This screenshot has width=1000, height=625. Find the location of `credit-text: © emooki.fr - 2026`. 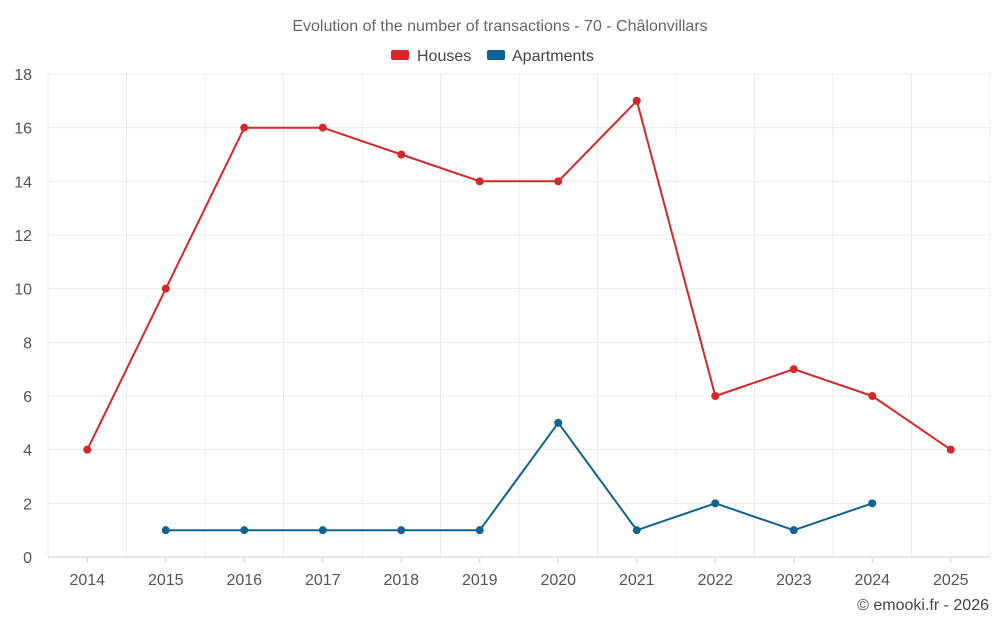

credit-text: © emooki.fr - 2026 is located at coordinates (923, 605).